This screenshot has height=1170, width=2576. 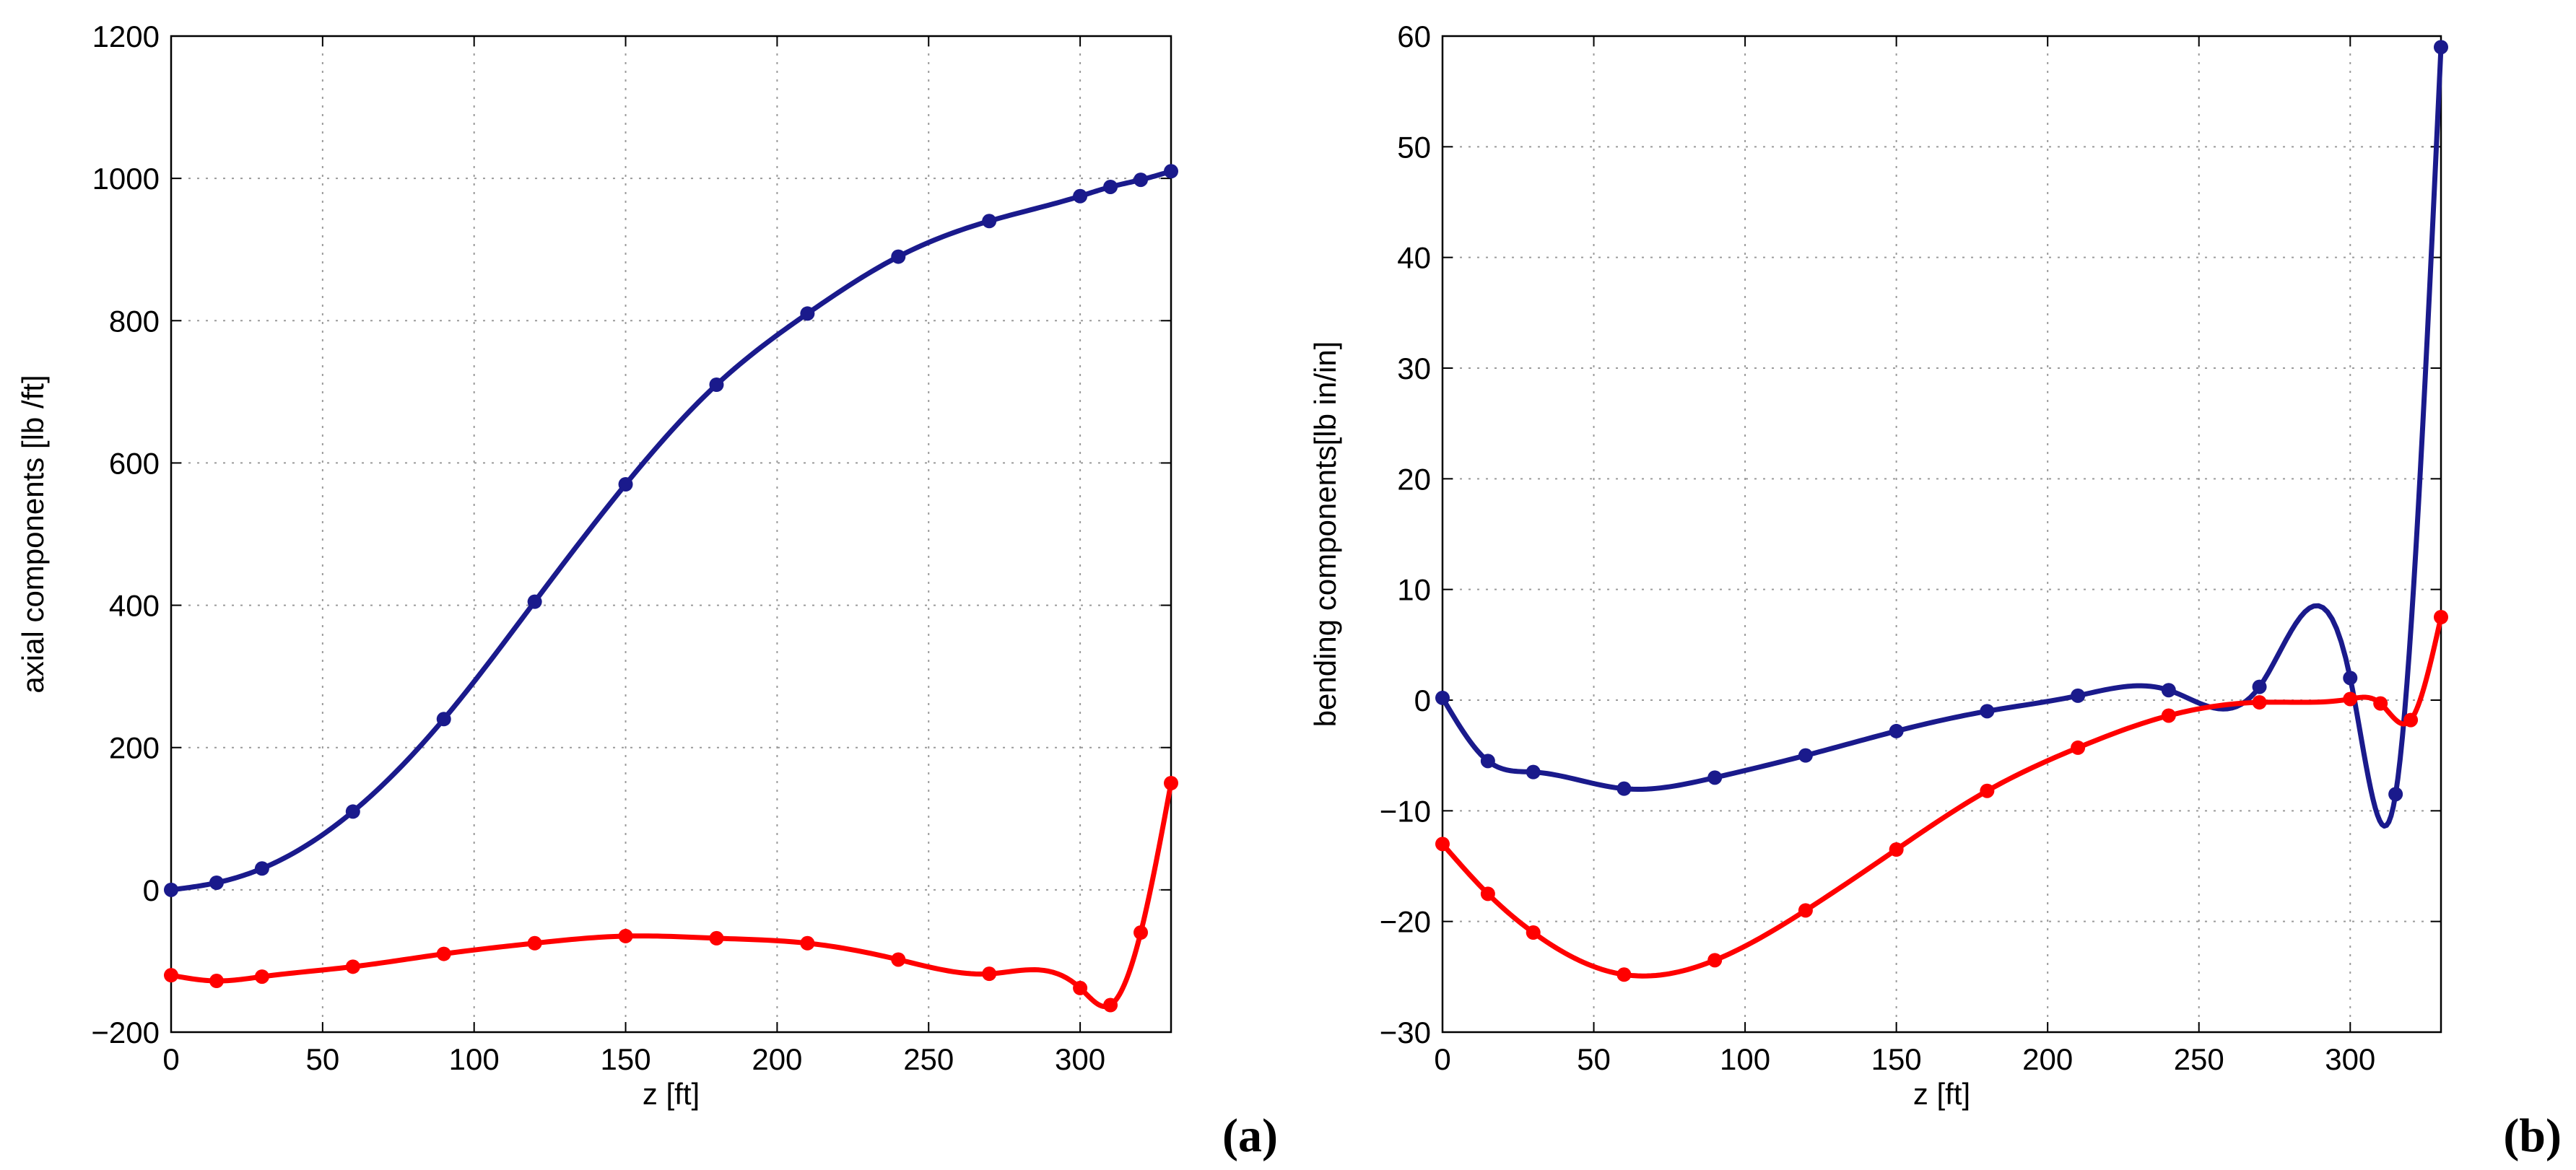 I want to click on y-tick-label: 400, so click(x=134, y=606).